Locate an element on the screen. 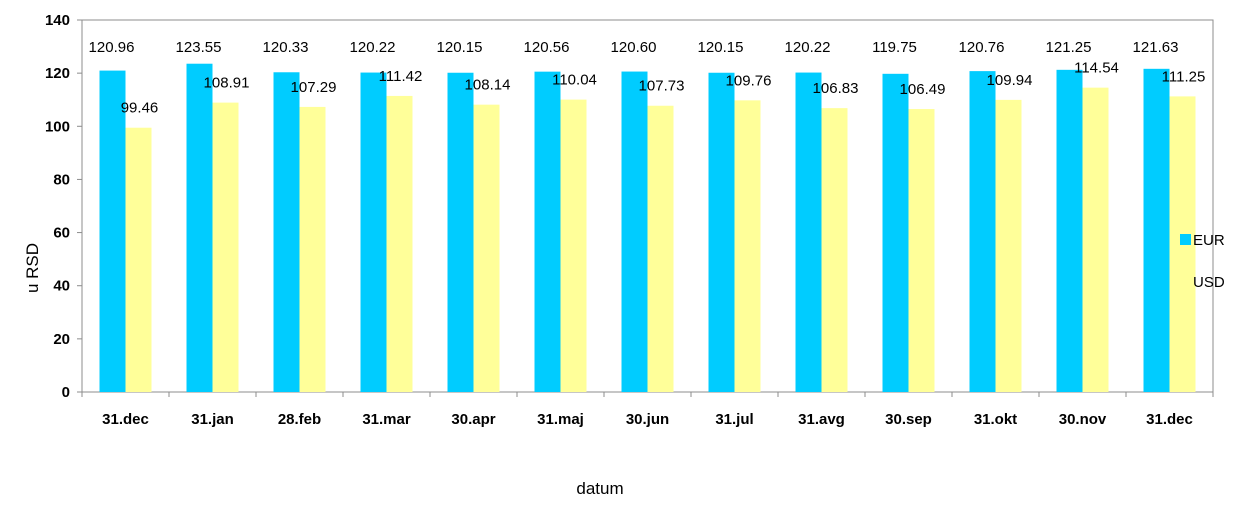  data-label-usd: 111.42 is located at coordinates (401, 76).